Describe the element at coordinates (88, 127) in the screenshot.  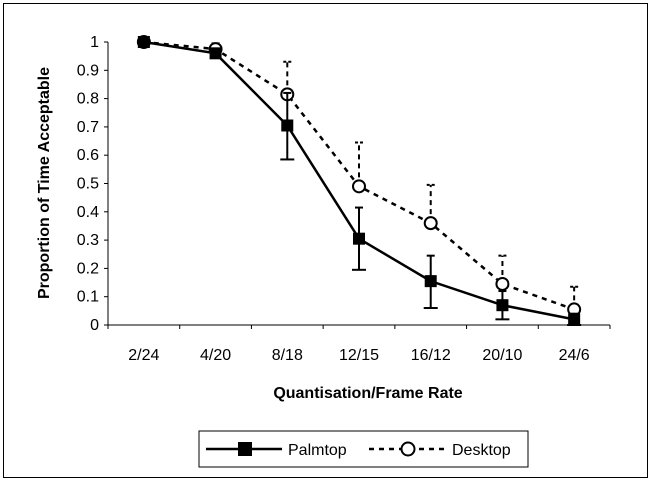
I see `y-tick-label: 0.7` at that location.